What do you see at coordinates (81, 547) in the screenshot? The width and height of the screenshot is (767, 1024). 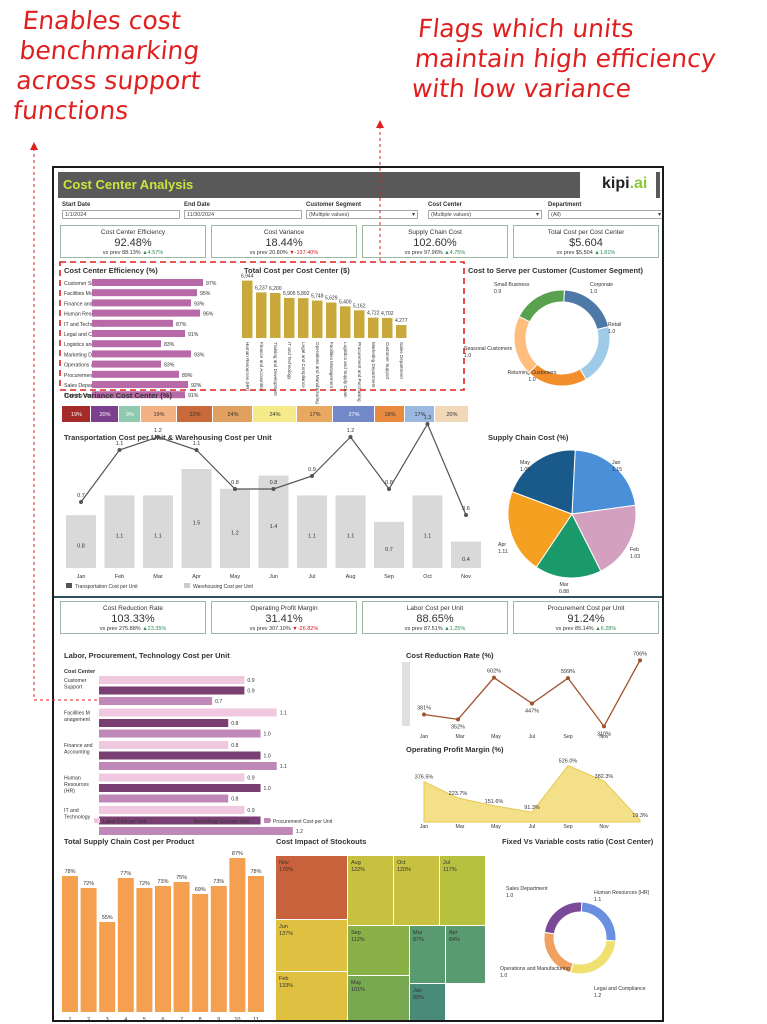 I see `warehousing-value-label: 0.8` at bounding box center [81, 547].